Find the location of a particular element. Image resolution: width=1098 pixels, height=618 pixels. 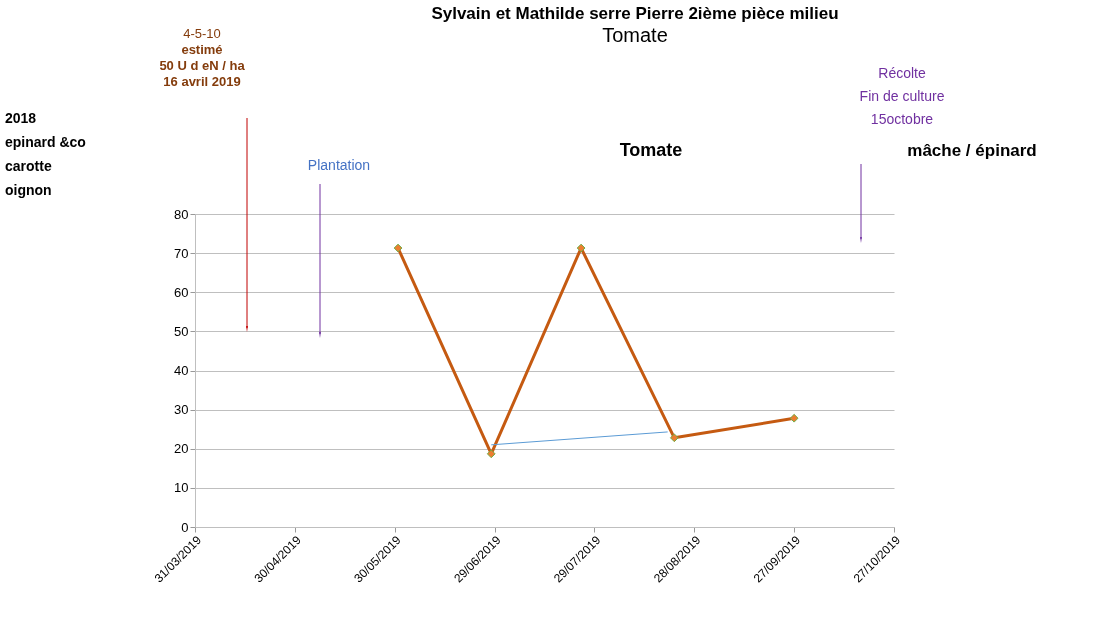

text: Récolte Fin de culture 15octobre is located at coordinates (902, 96).